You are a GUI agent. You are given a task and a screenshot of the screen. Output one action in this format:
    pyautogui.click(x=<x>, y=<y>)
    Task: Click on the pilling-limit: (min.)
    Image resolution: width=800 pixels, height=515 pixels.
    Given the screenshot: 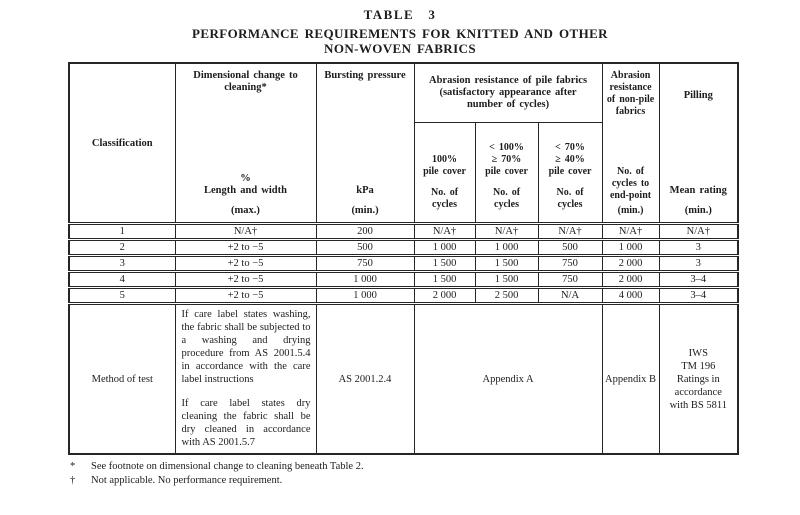 What is the action you would take?
    pyautogui.click(x=698, y=210)
    